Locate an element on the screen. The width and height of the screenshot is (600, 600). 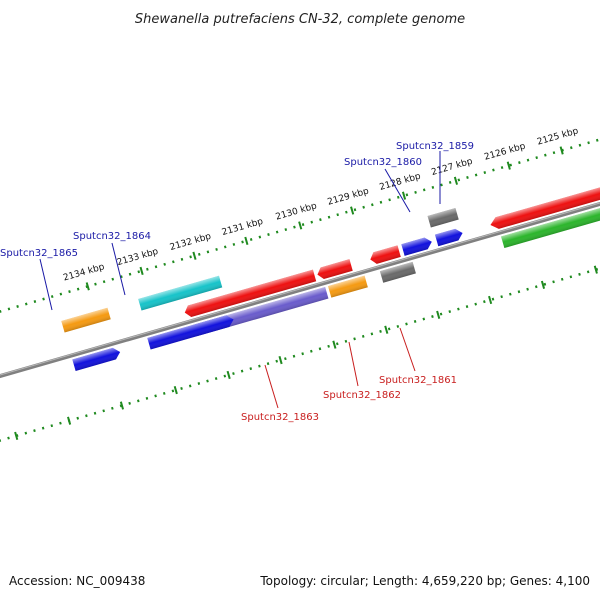
svg-text: 2127 kbp is located at coordinates (452, 167).